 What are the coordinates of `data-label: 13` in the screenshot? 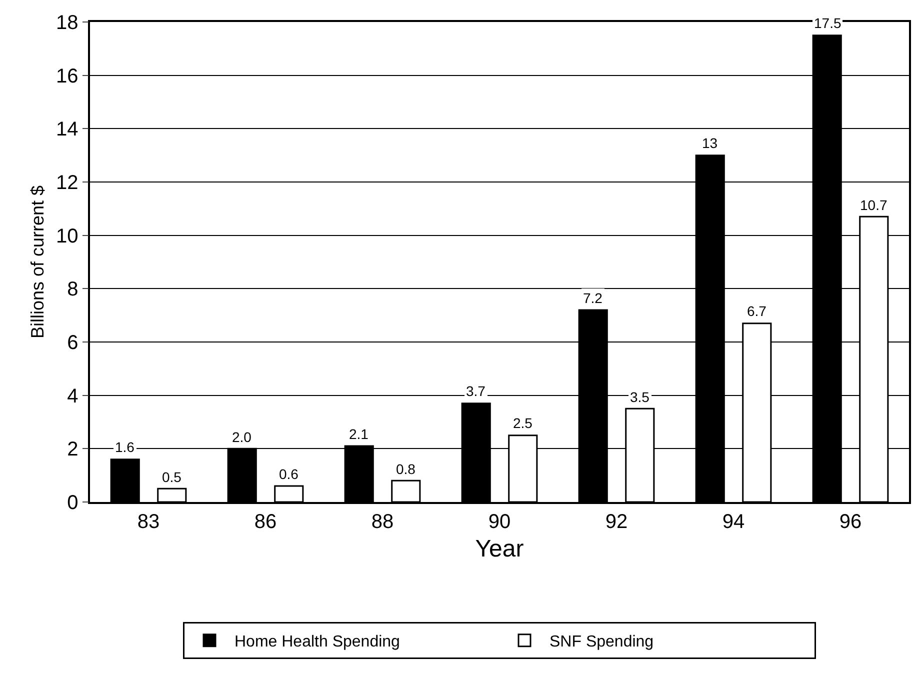 It's located at (710, 143).